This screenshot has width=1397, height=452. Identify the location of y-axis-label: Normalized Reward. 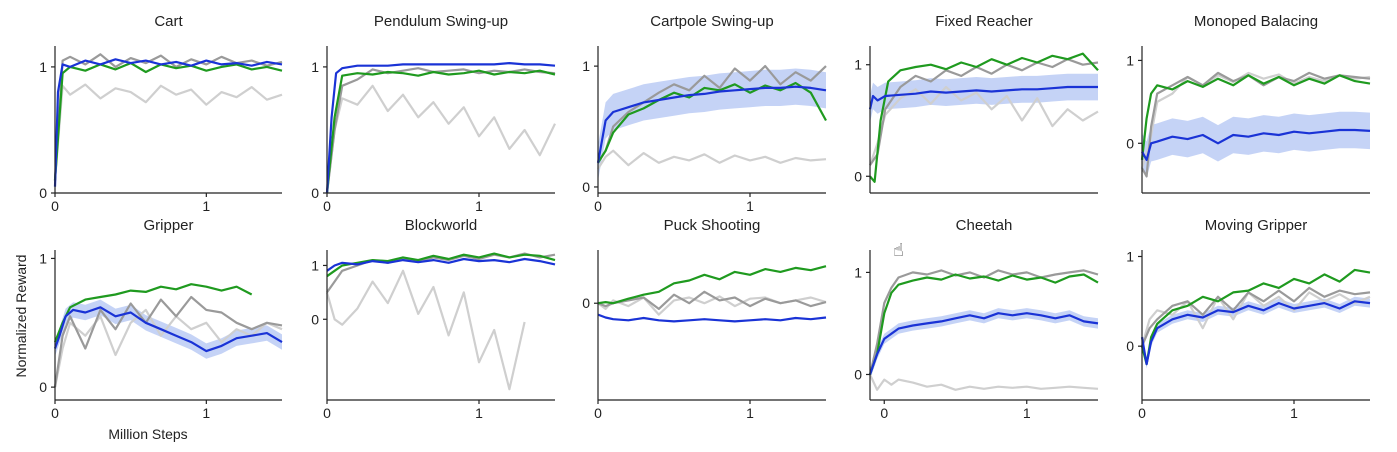
(21, 316).